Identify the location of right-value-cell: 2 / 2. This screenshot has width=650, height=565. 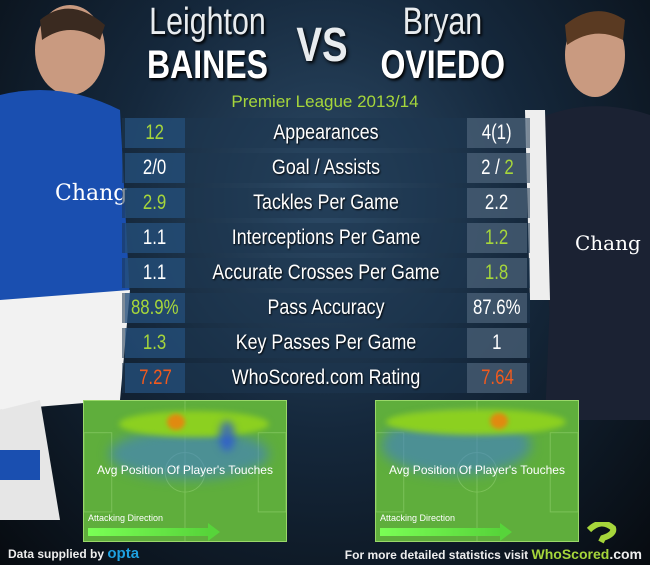
(497, 168).